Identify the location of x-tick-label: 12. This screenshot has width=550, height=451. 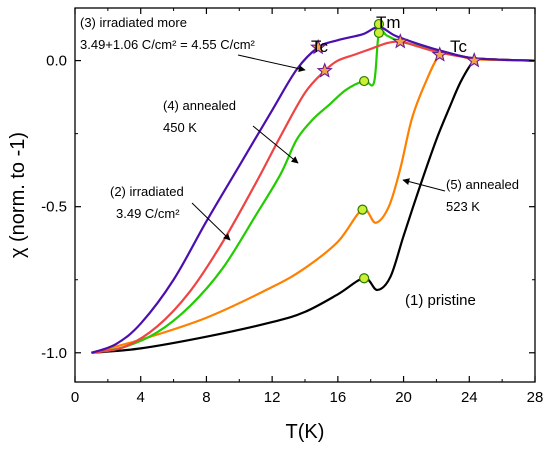
(272, 397).